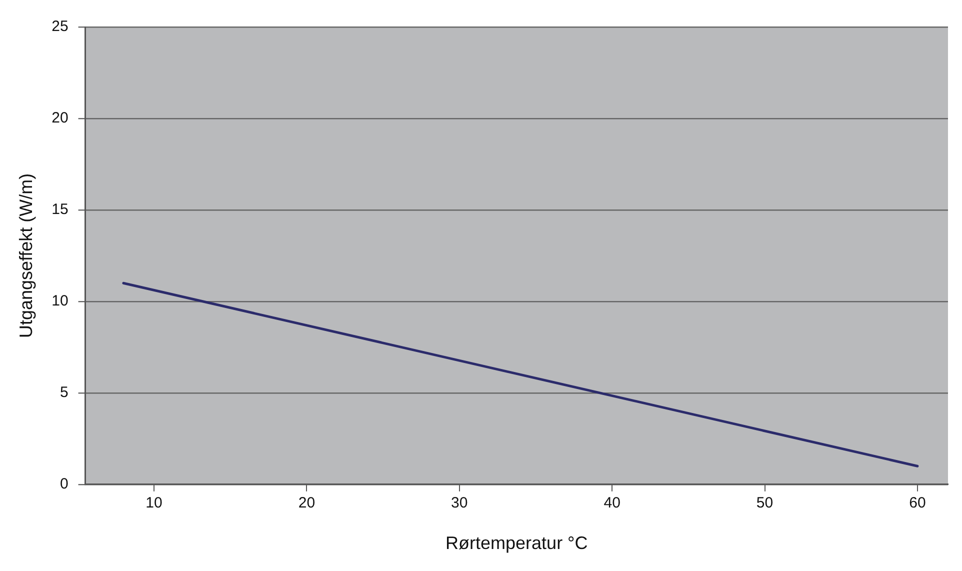 Image resolution: width=962 pixels, height=571 pixels. Describe the element at coordinates (459, 503) in the screenshot. I see `x-tick-label: 30` at that location.